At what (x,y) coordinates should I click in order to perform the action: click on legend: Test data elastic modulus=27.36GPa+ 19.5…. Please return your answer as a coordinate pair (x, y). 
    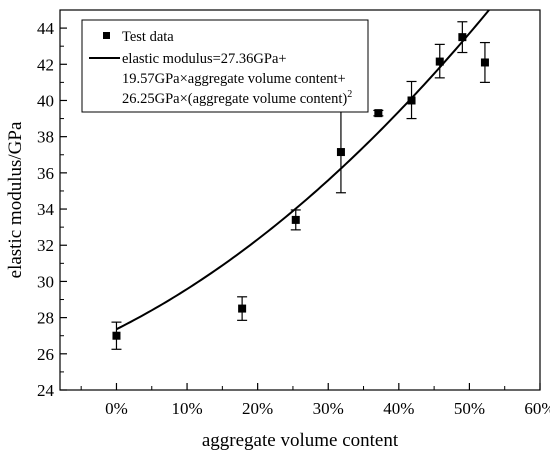
    Looking at the image, I should click on (225, 66).